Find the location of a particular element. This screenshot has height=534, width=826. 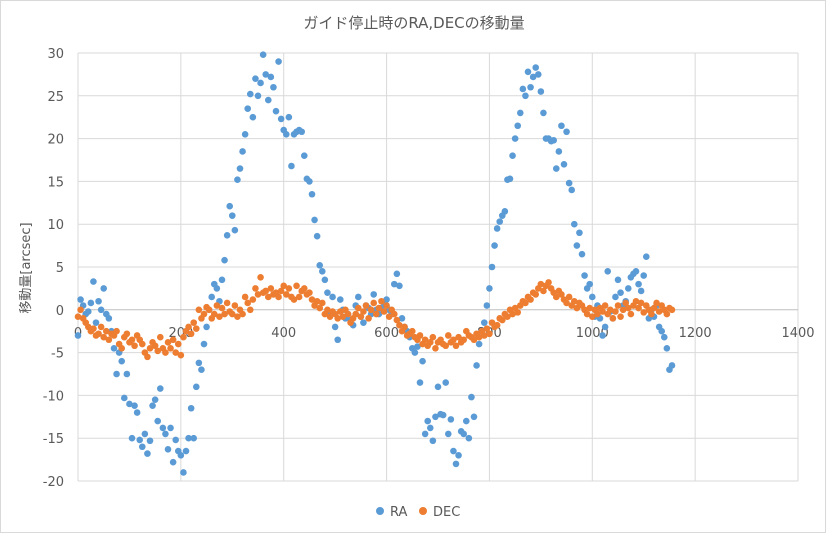

y-tick-label: 5 is located at coordinates (60, 268).